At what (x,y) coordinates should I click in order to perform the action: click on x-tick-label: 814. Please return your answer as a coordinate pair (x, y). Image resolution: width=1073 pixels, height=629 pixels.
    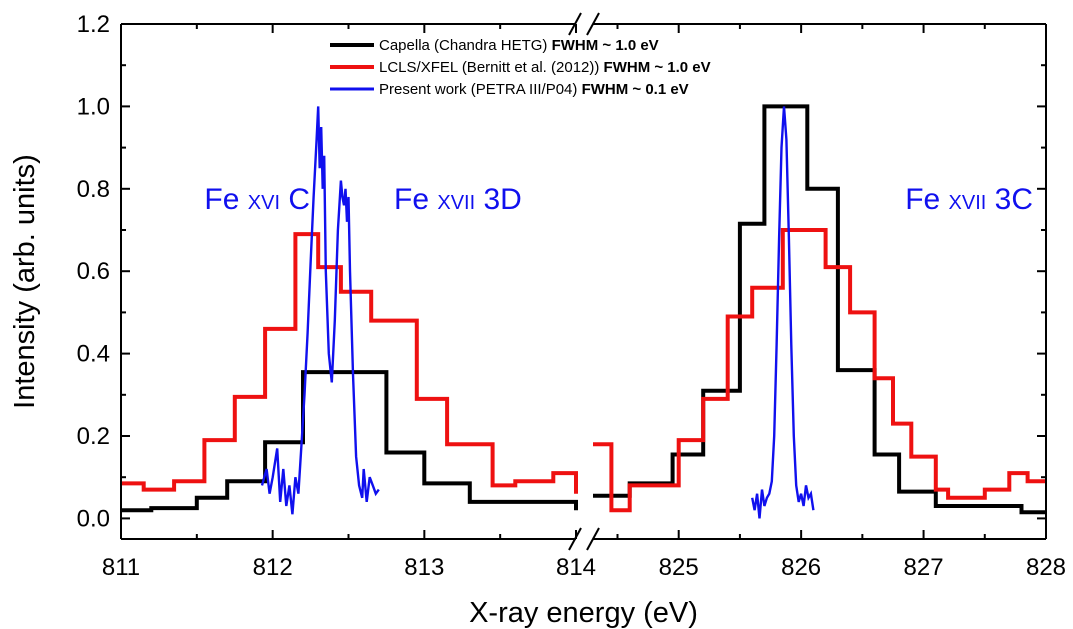
    Looking at the image, I should click on (576, 567).